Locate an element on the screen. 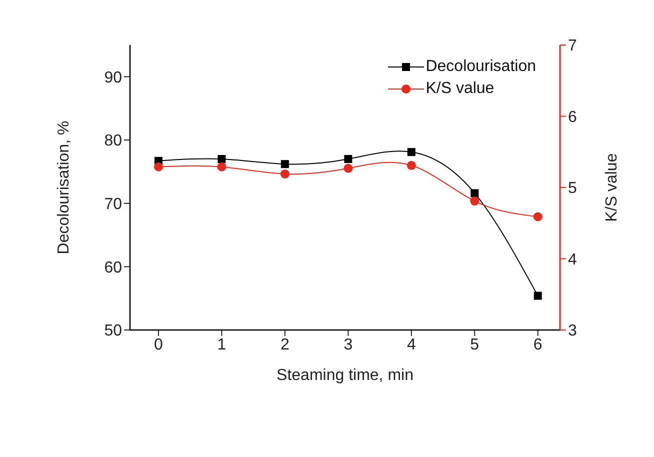  x-axis-title: Steaming time, min is located at coordinates (345, 375).